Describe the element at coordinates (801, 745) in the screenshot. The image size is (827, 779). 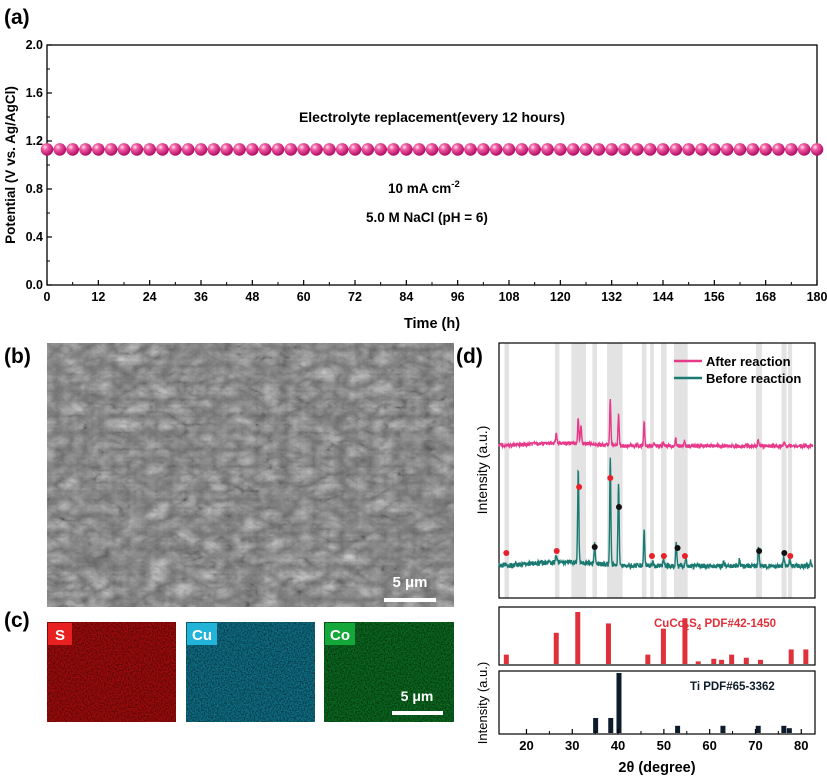
I see `x-tick-label-d: 80` at that location.